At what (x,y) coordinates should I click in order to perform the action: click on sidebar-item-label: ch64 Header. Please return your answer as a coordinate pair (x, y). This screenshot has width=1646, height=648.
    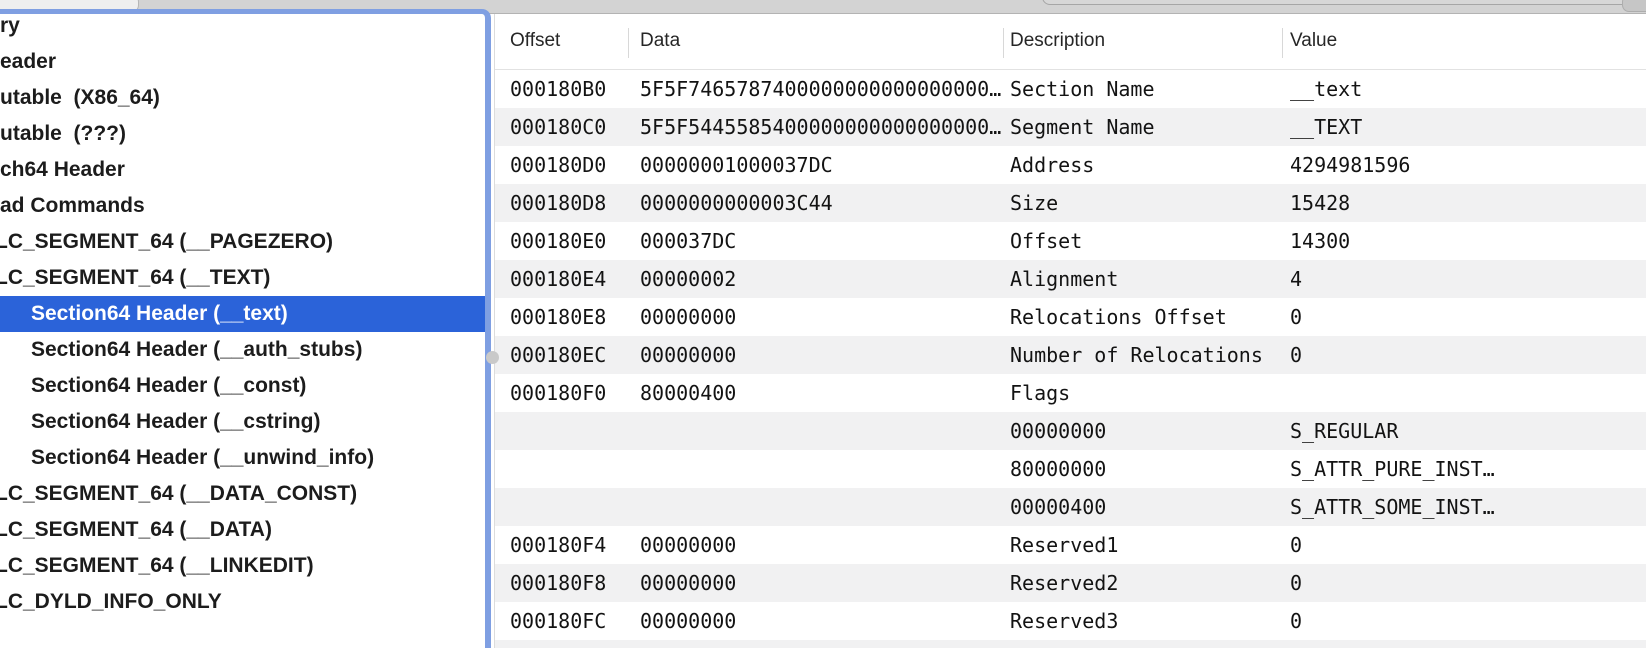
    Looking at the image, I should click on (62, 169).